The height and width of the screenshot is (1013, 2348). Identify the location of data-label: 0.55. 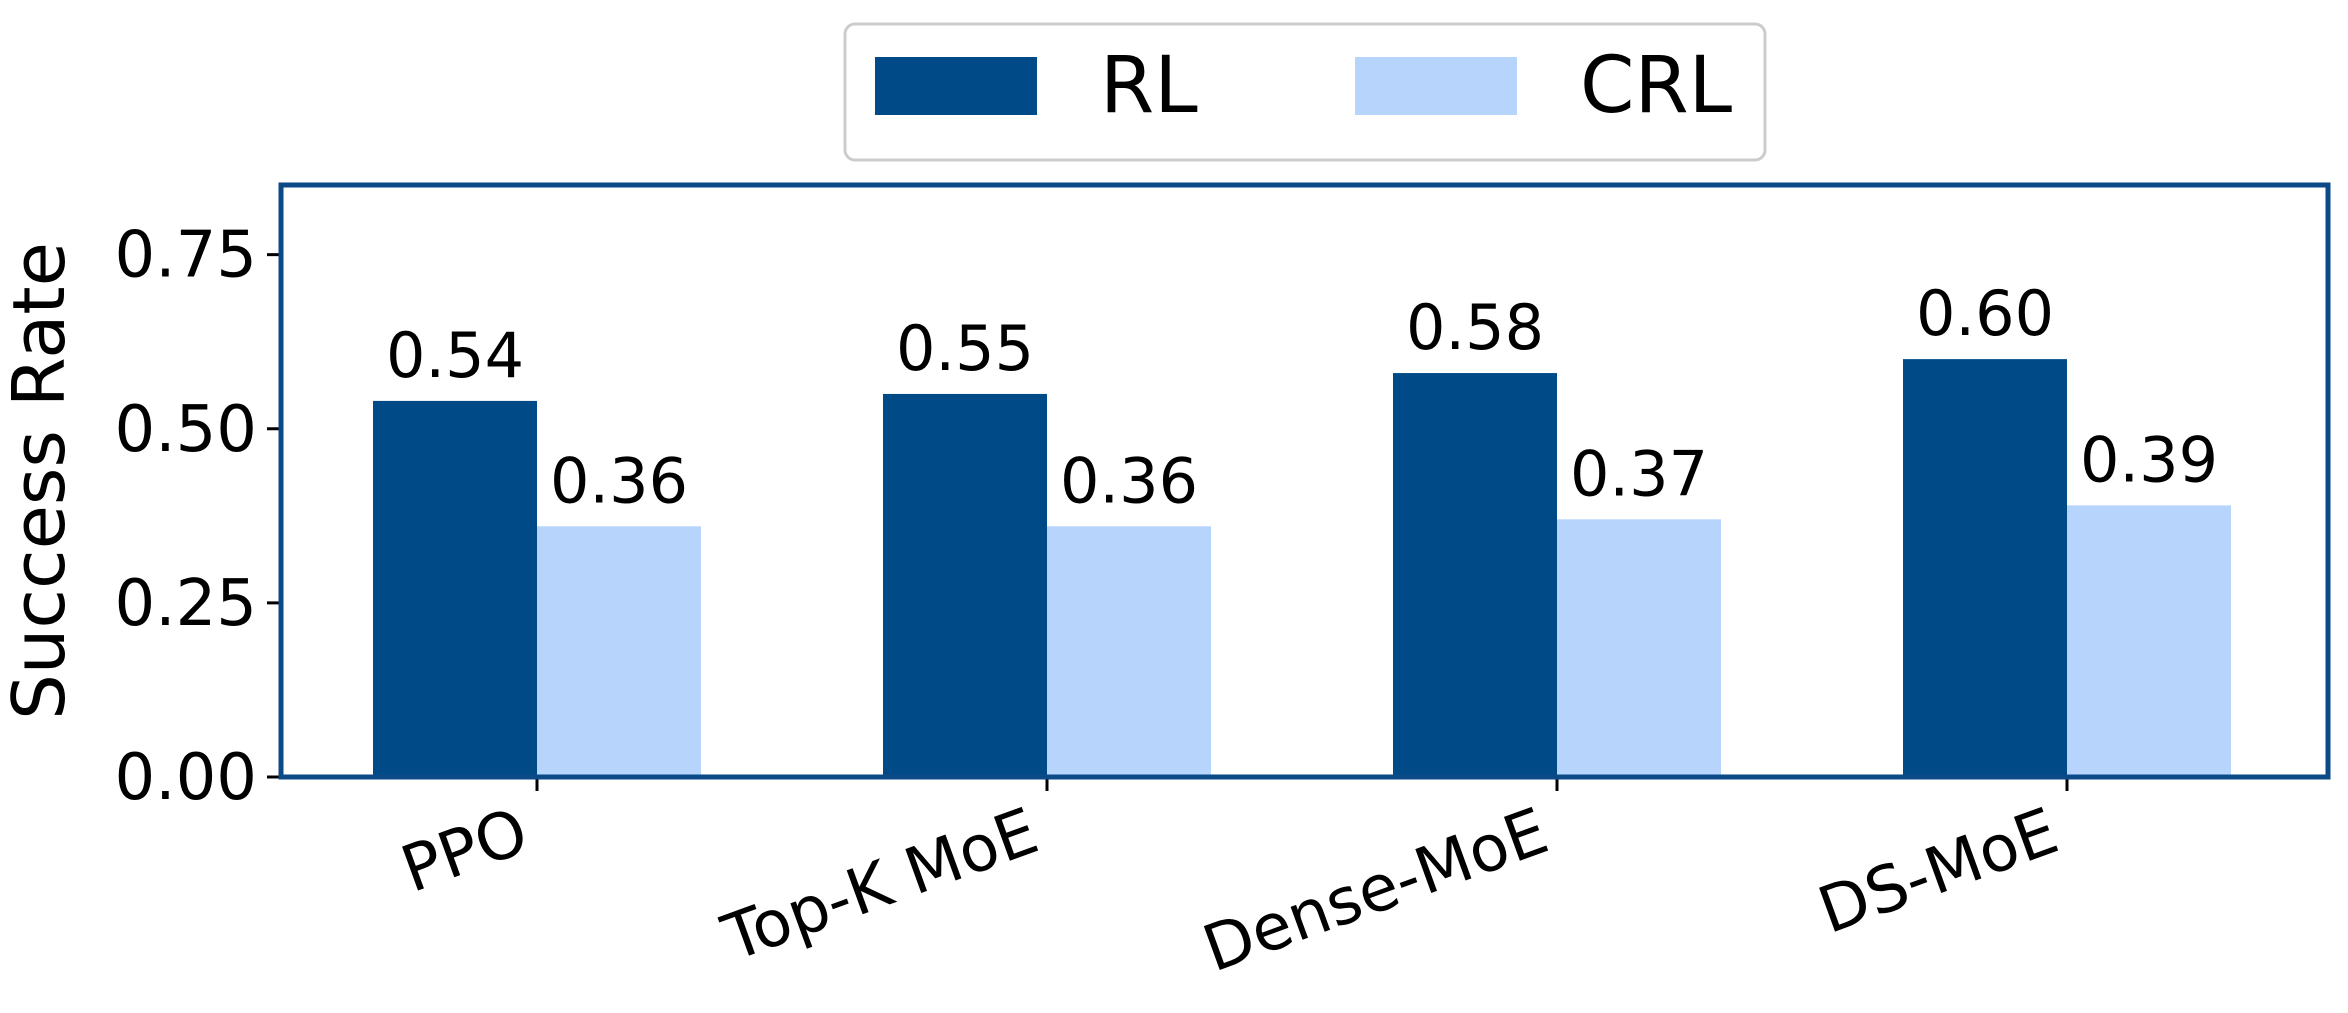
(965, 348).